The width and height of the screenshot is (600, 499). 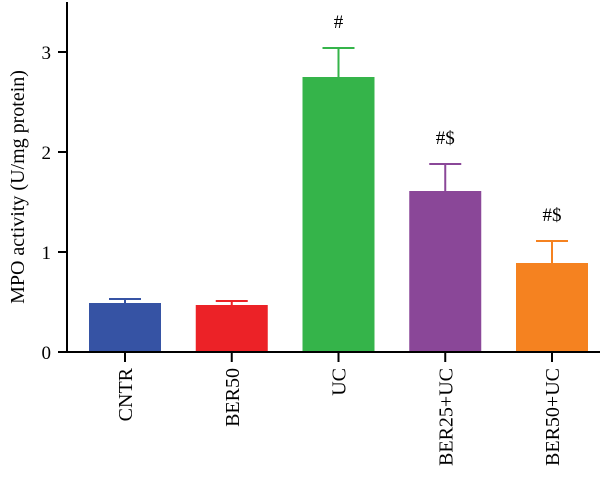 What do you see at coordinates (552, 307) in the screenshot?
I see `bar-ber50-uc` at bounding box center [552, 307].